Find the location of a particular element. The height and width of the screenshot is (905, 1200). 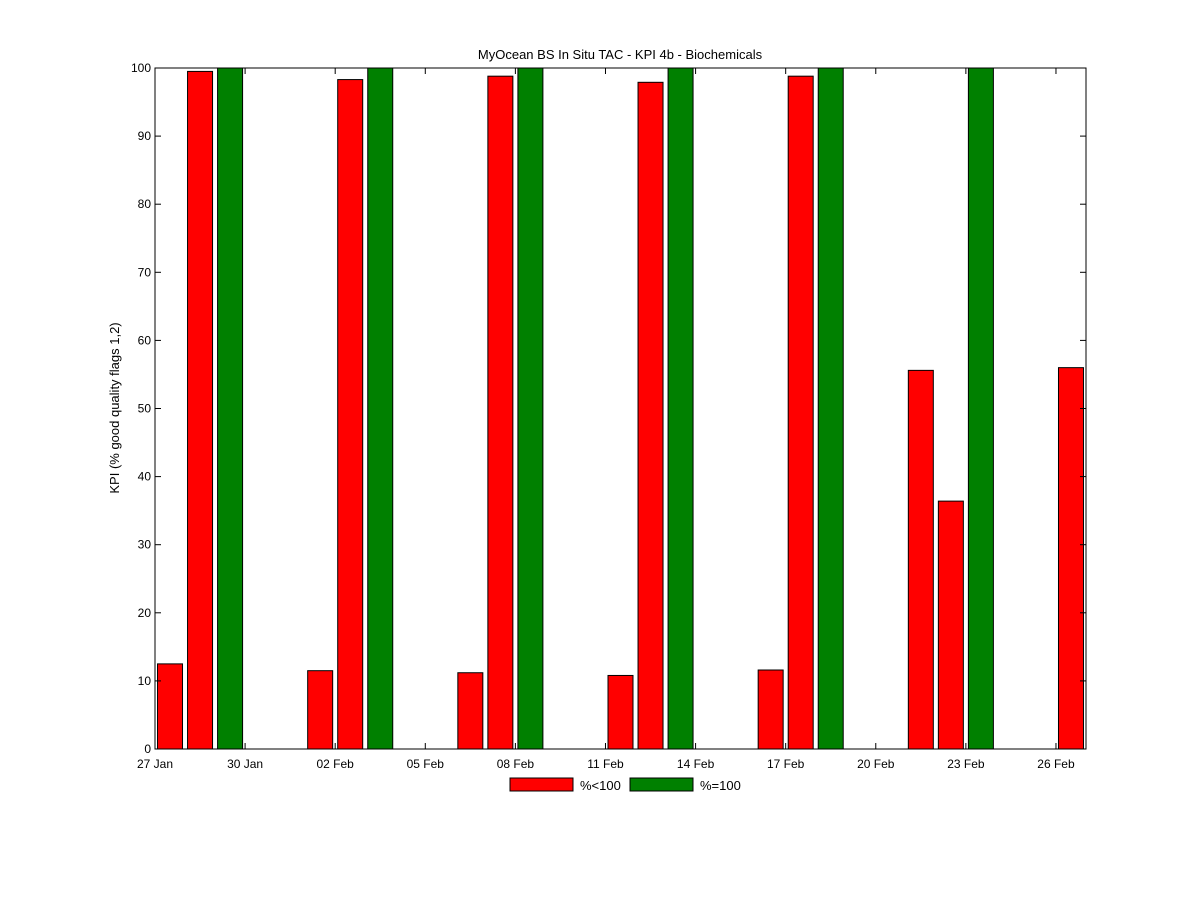

x-tick-label: 14 Feb is located at coordinates (696, 764).